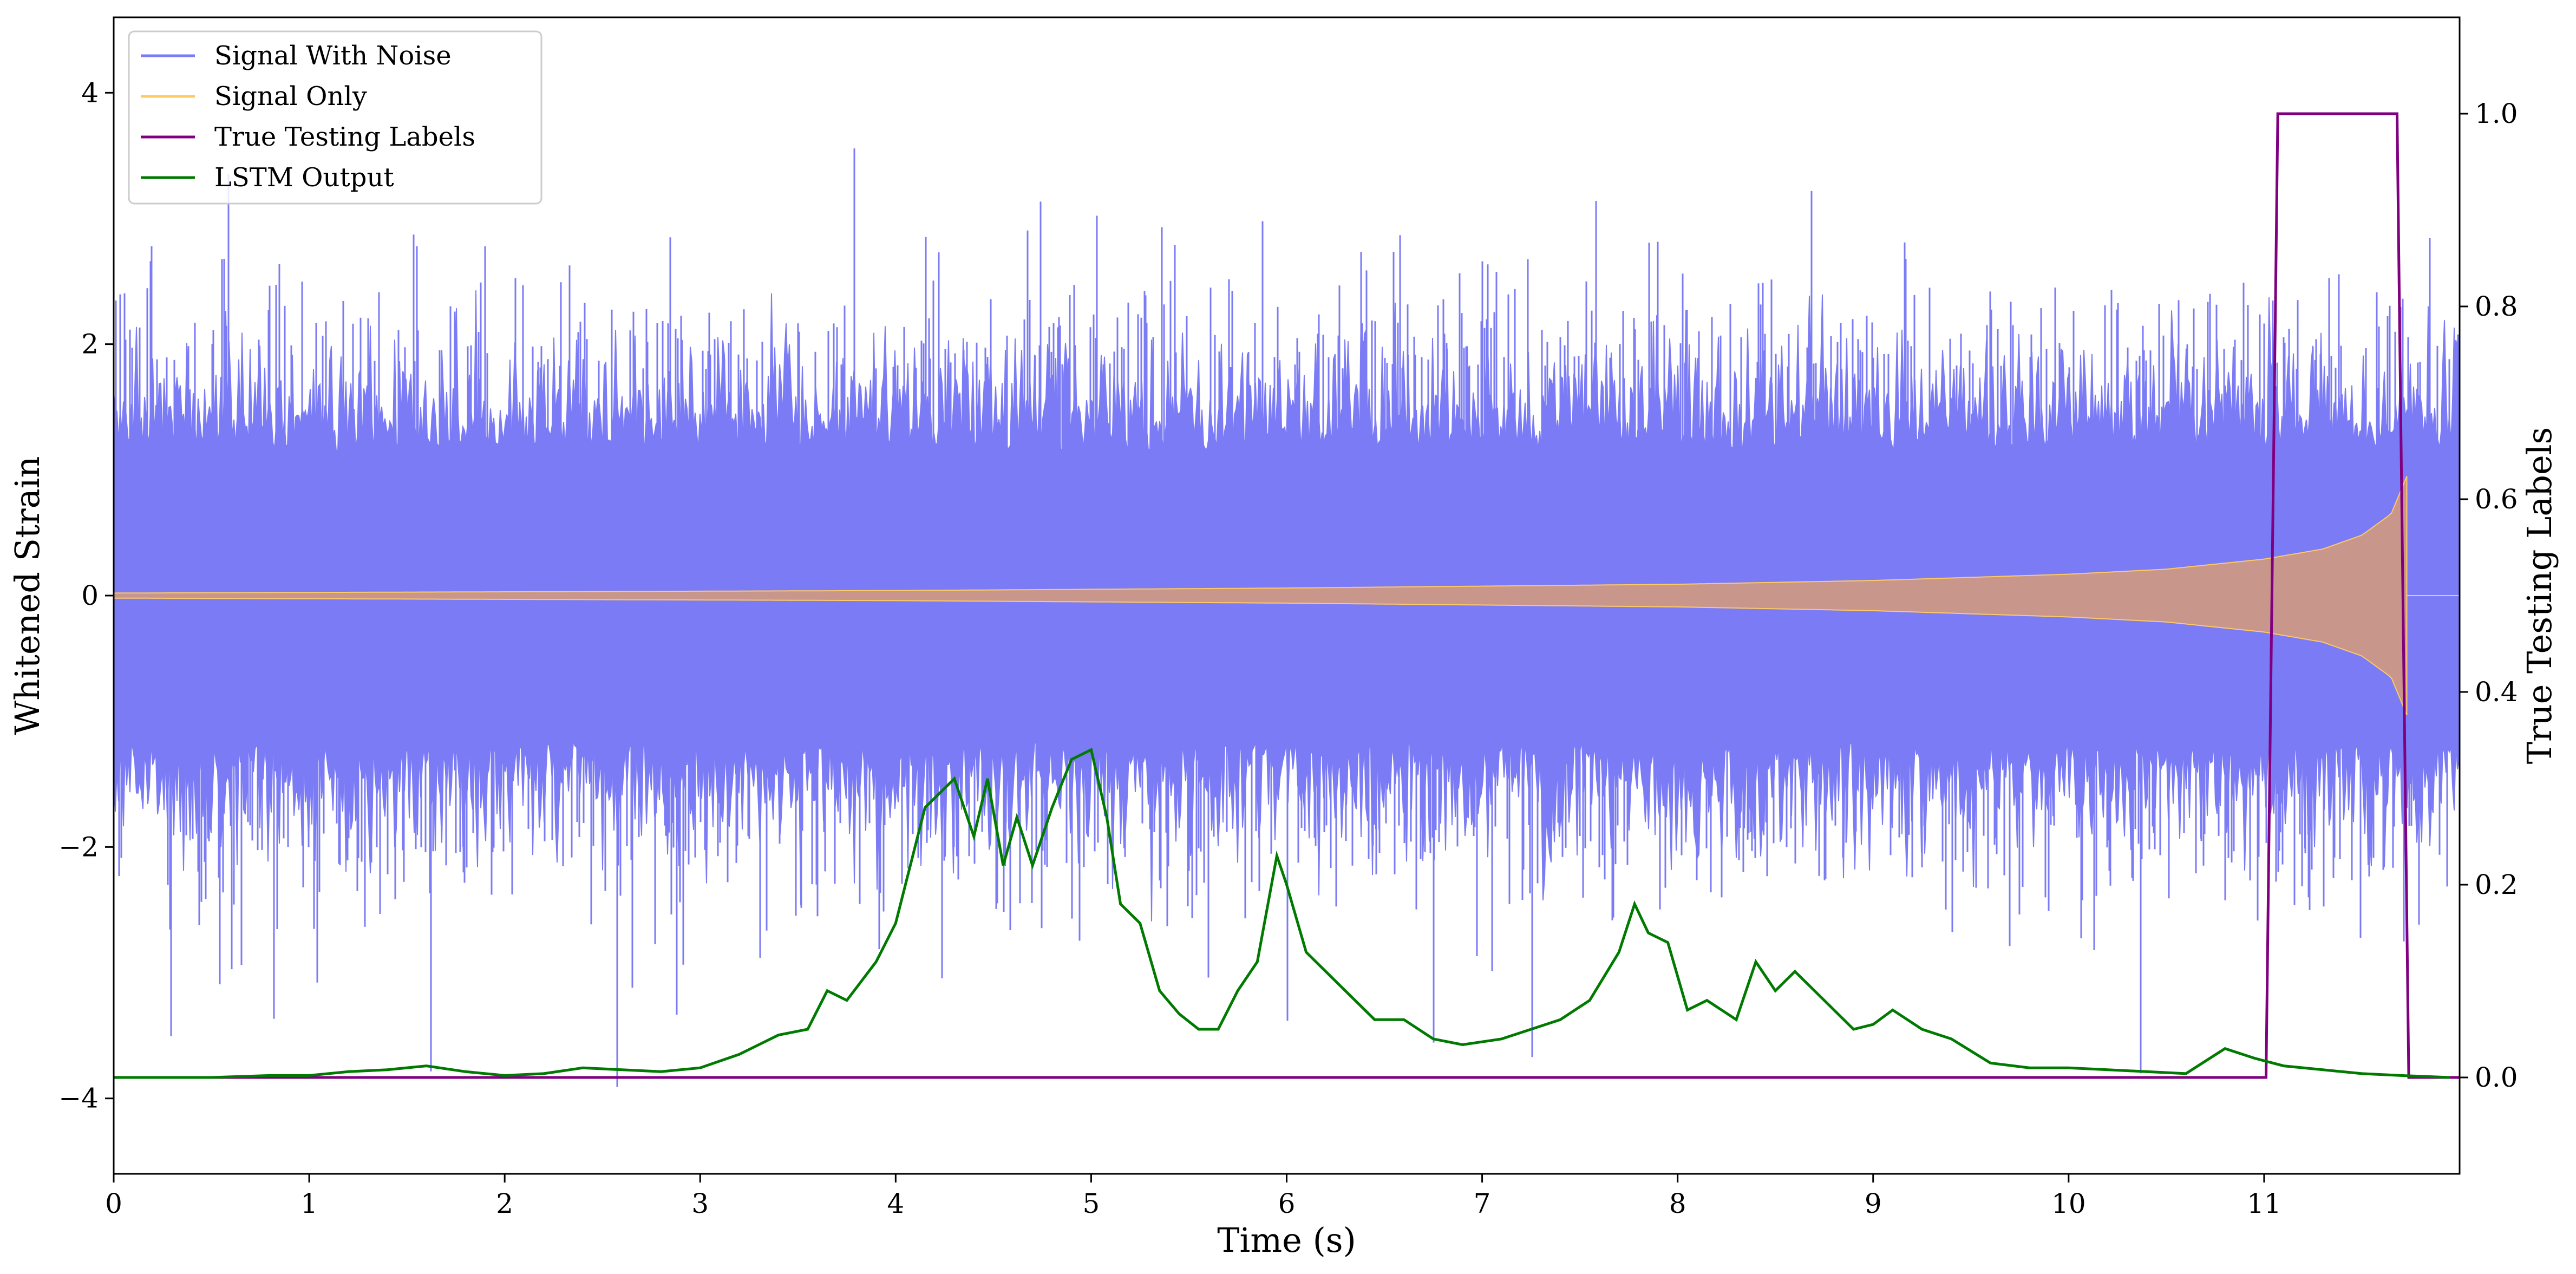  I want to click on x-tick-label: 2, so click(505, 1203).